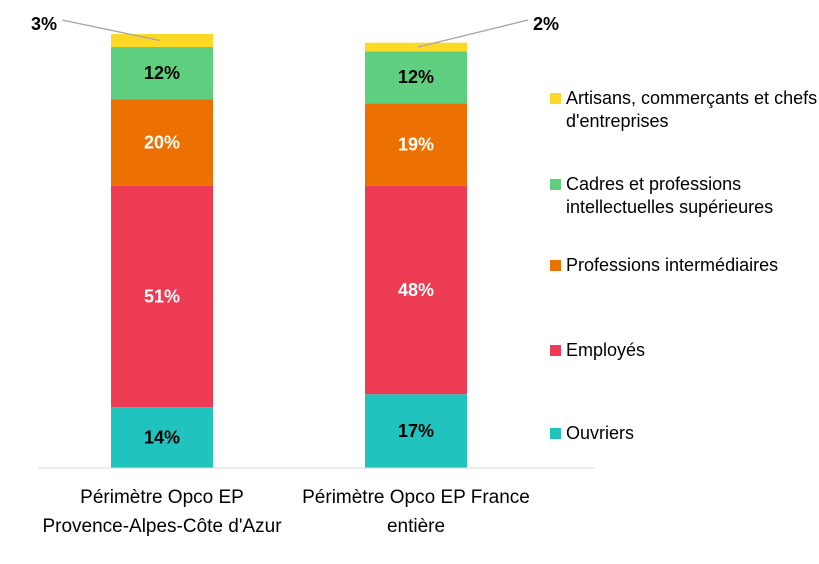 Image resolution: width=819 pixels, height=564 pixels. What do you see at coordinates (672, 265) in the screenshot?
I see `legend-label: Professions intermédiaires` at bounding box center [672, 265].